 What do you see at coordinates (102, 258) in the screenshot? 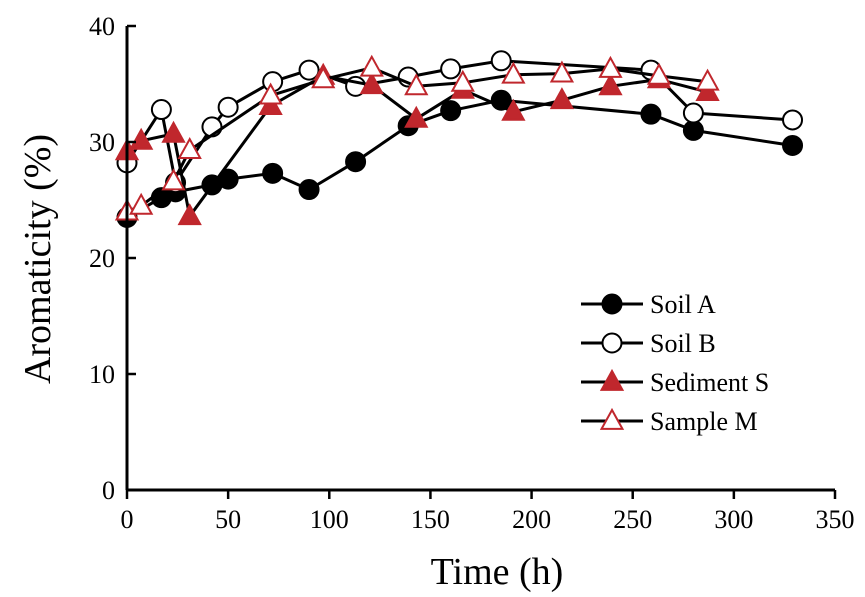
I see `y-tick-label: 20` at bounding box center [102, 258].